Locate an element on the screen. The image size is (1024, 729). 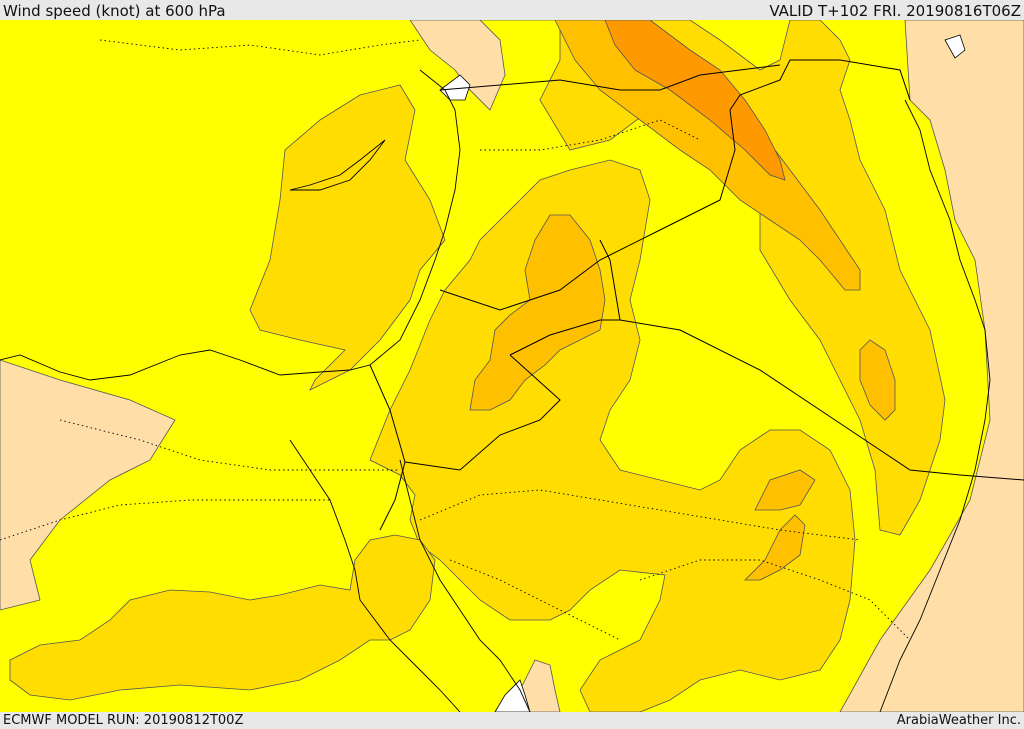
white-area-sea2 is located at coordinates (512, 695).